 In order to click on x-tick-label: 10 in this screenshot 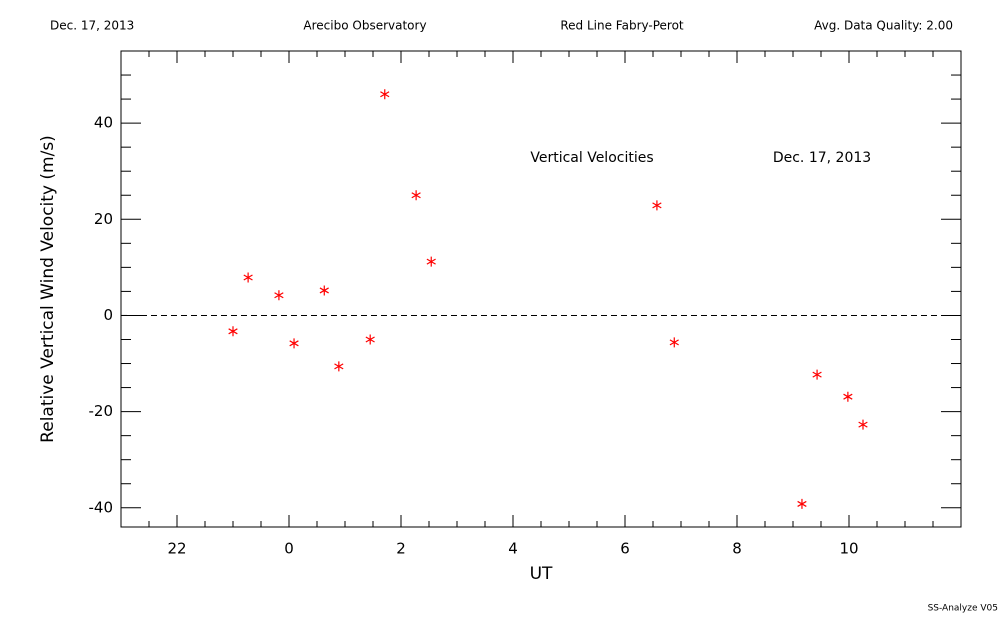, I will do `click(848, 549)`.